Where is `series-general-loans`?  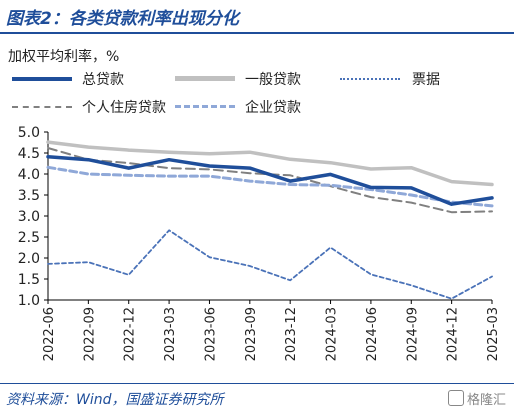 series-general-loans is located at coordinates (270, 163).